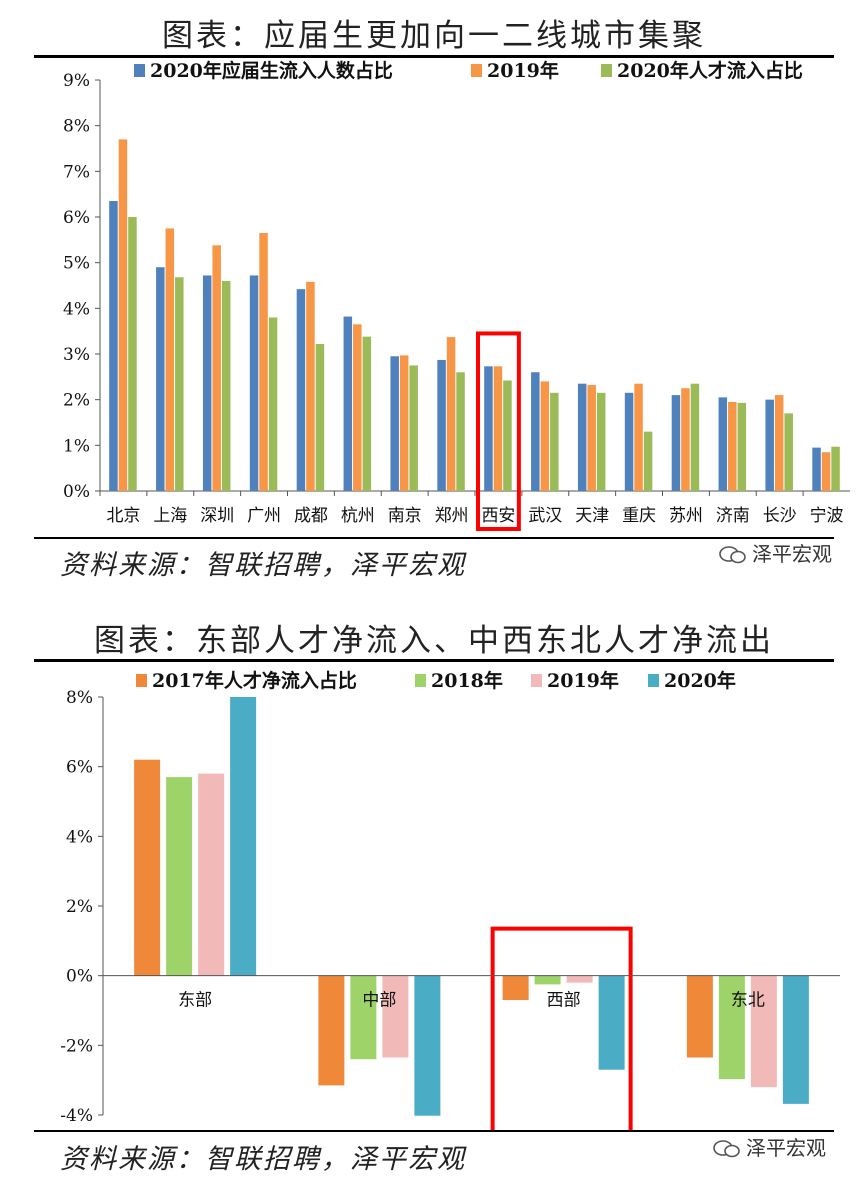 The width and height of the screenshot is (868, 1195). I want to click on y-tick-label: -2%, so click(76, 1046).